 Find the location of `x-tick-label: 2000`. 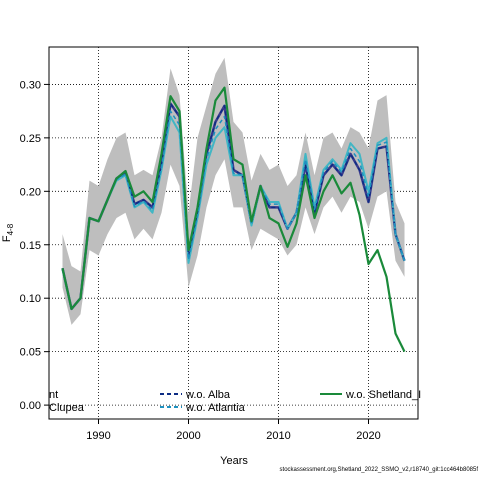

x-tick-label: 2000 is located at coordinates (188, 436).